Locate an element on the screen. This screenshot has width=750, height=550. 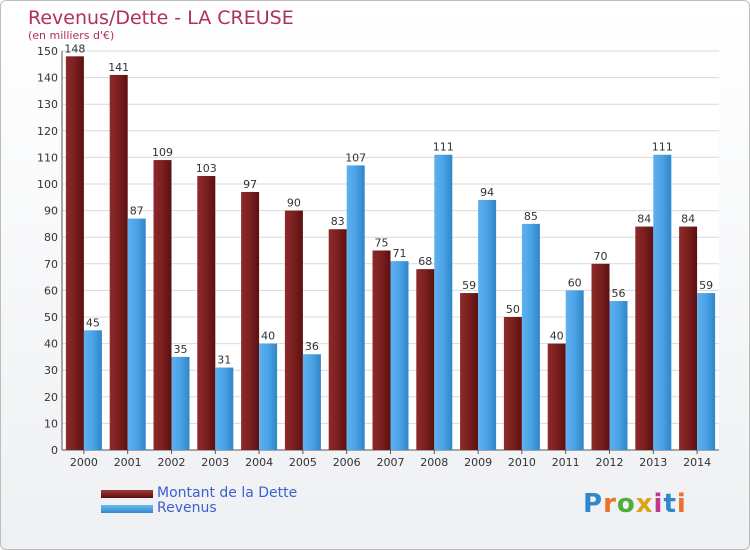
bar-revenus-2008 is located at coordinates (443, 302).